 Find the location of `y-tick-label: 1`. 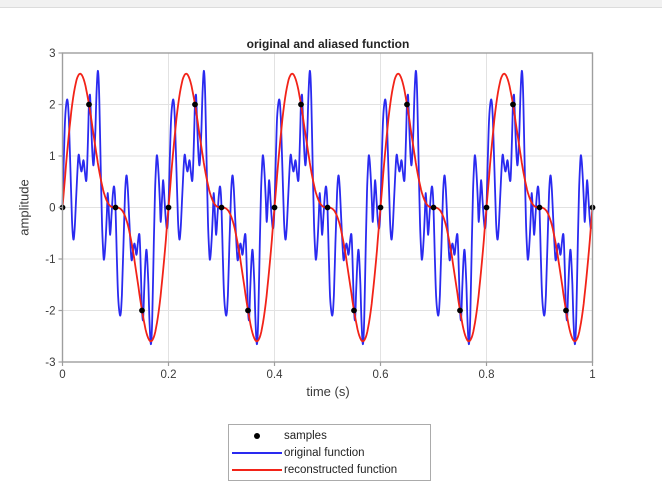

y-tick-label: 1 is located at coordinates (52, 157).